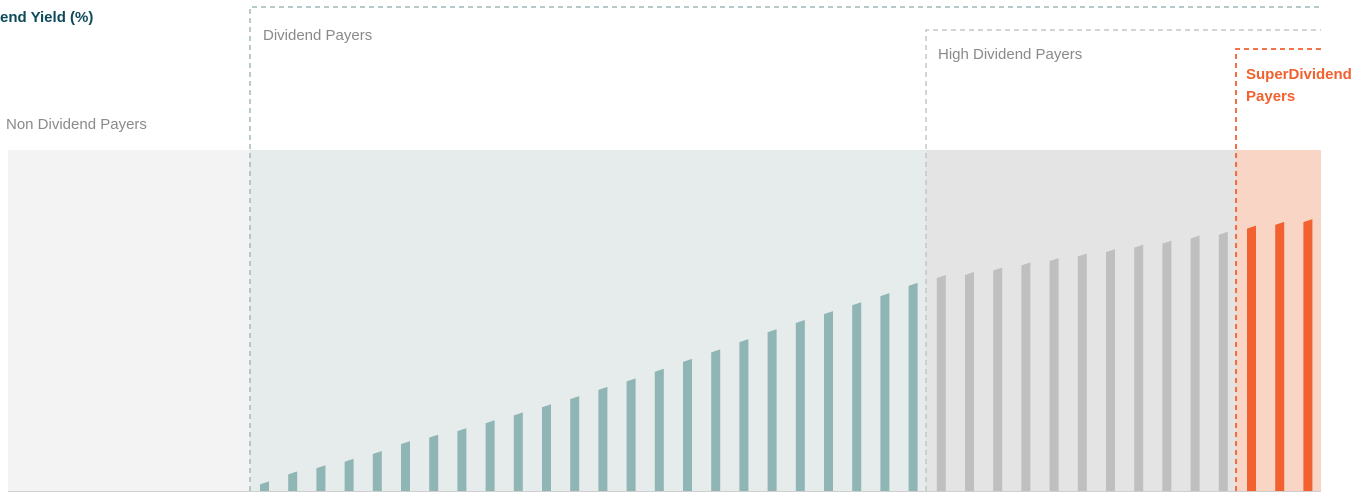 This screenshot has width=1372, height=494. I want to click on chart-title: end Yield (%), so click(46, 17).